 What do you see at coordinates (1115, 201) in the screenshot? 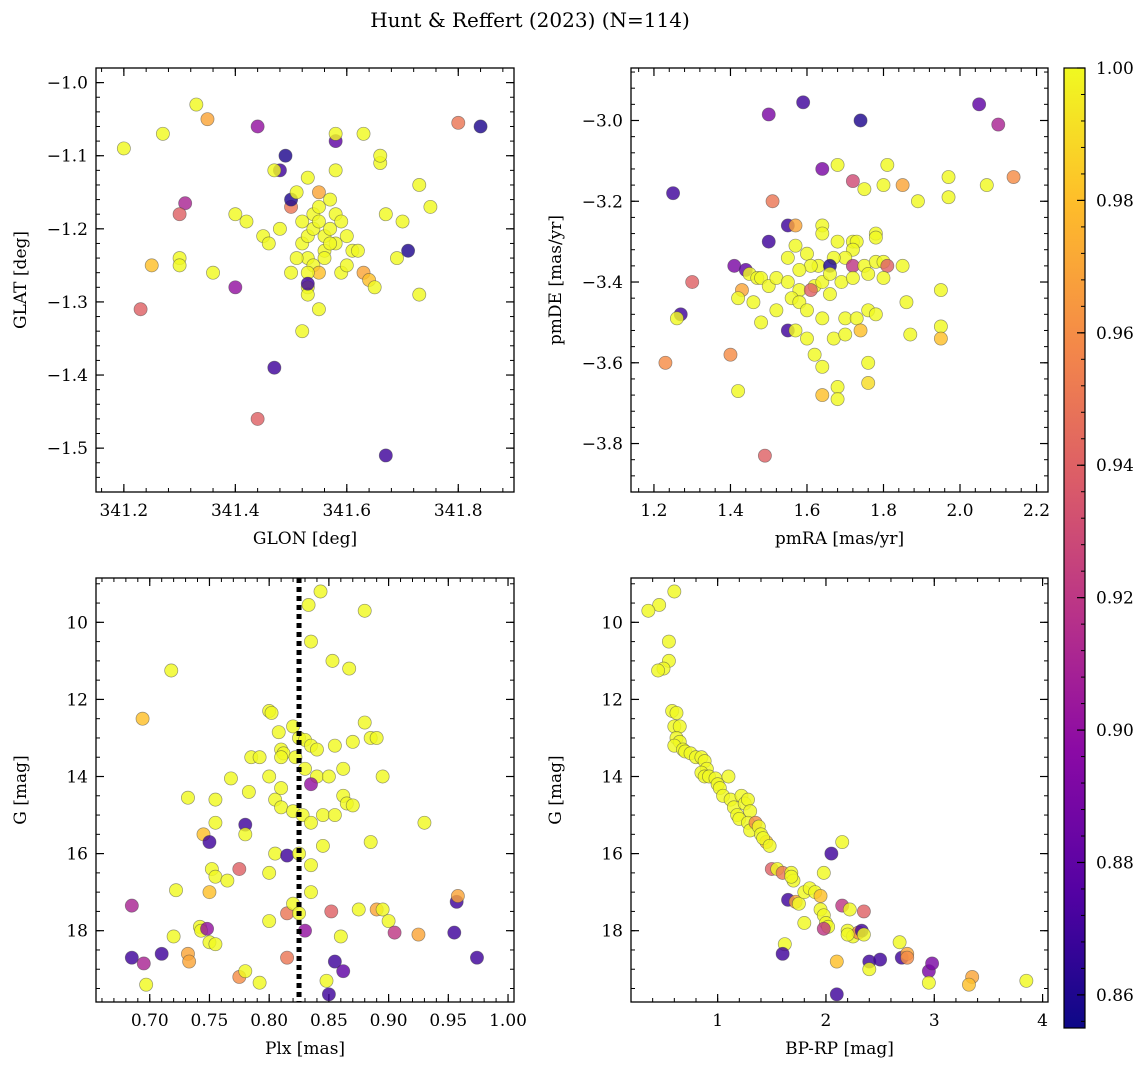
I see `colorbar-tick-label: 0.98` at bounding box center [1115, 201].